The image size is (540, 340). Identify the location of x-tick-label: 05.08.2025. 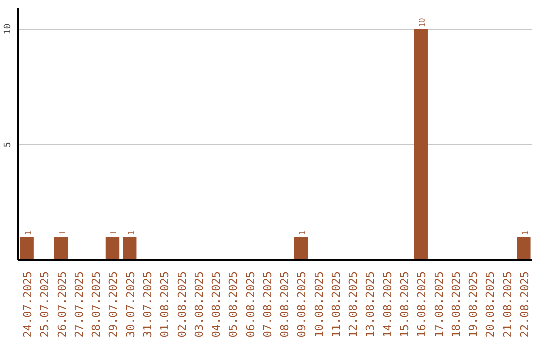
(233, 304).